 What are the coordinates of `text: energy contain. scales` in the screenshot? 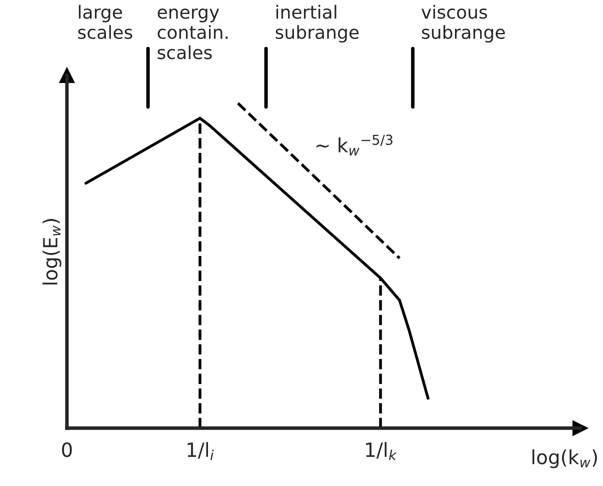 It's located at (193, 34).